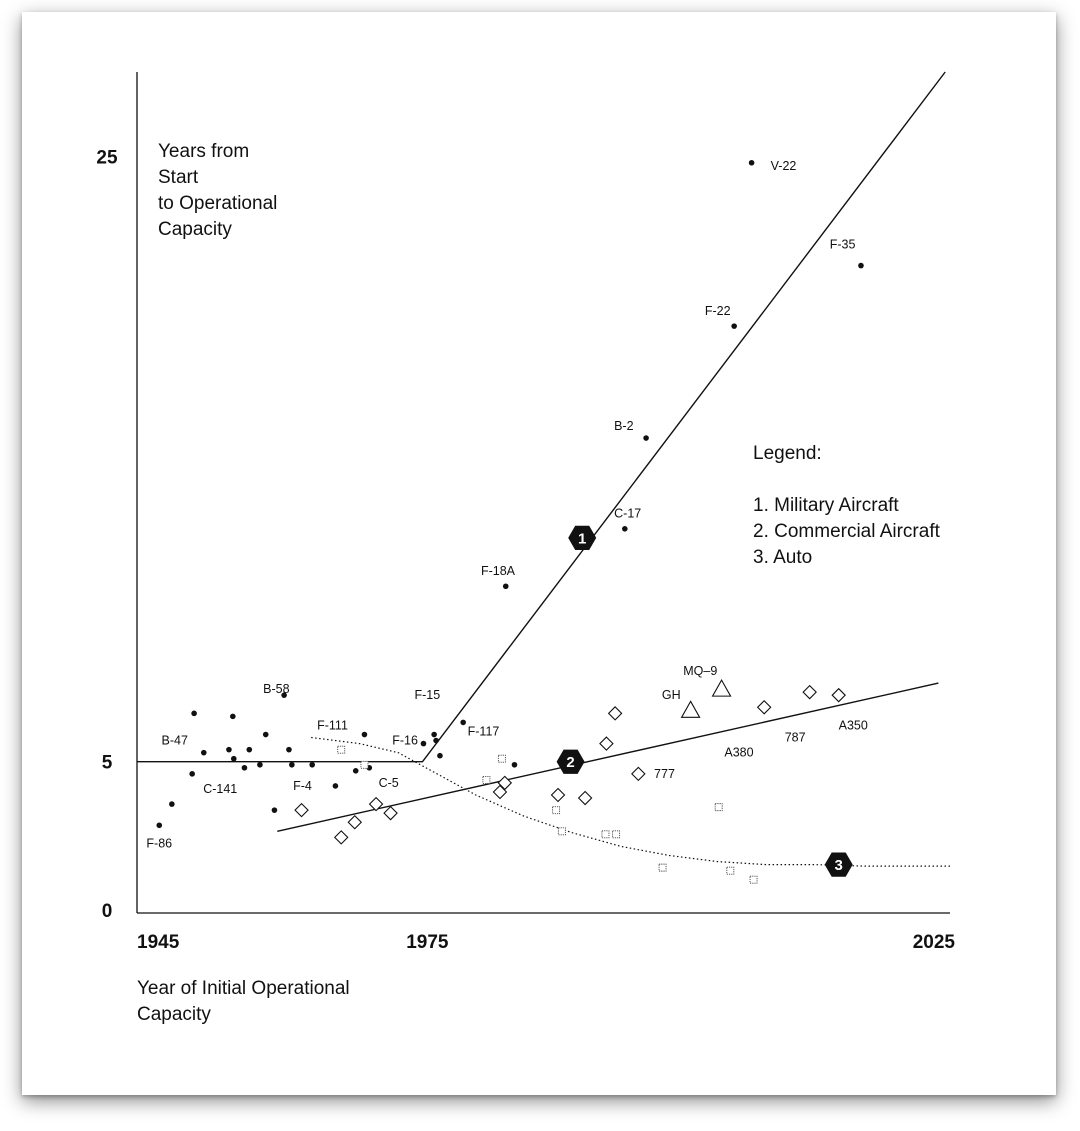  I want to click on legend-item: 3. Auto, so click(782, 557).